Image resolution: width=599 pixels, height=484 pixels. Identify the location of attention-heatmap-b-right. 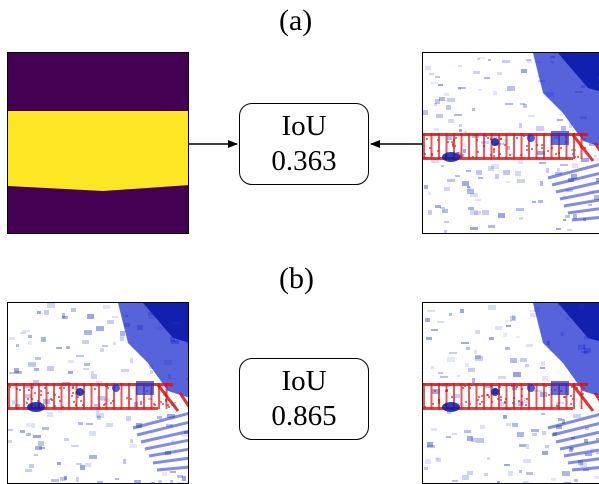
(510, 393).